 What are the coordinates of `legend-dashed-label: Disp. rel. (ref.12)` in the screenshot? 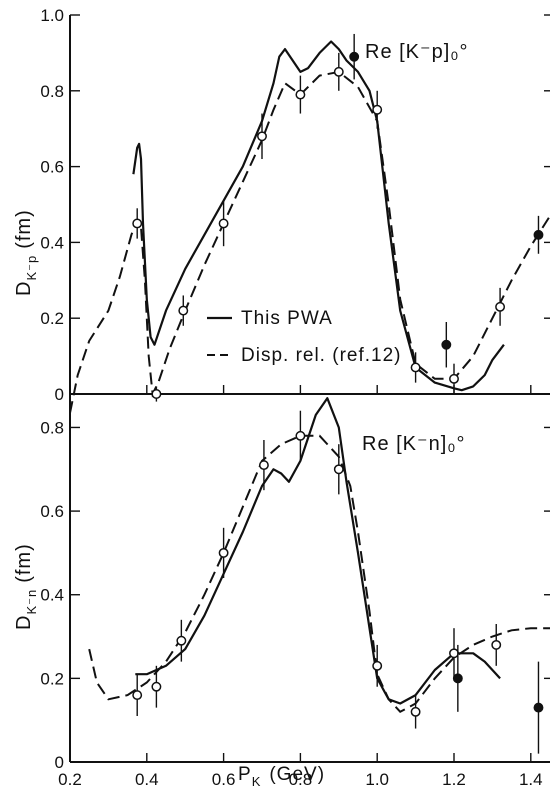 It's located at (321, 355).